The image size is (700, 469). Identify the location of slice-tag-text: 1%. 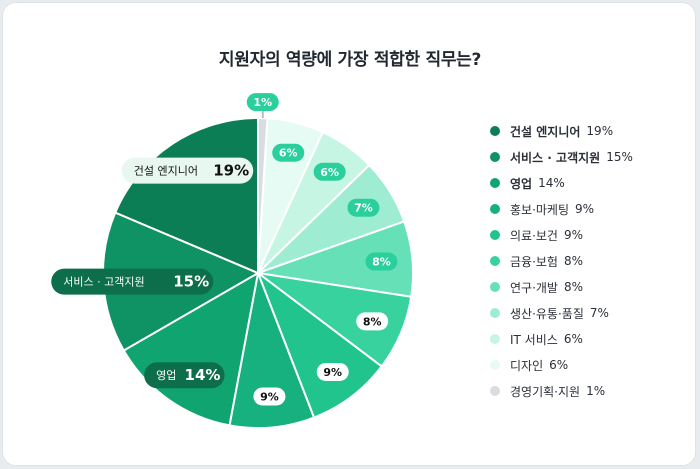
(262, 102).